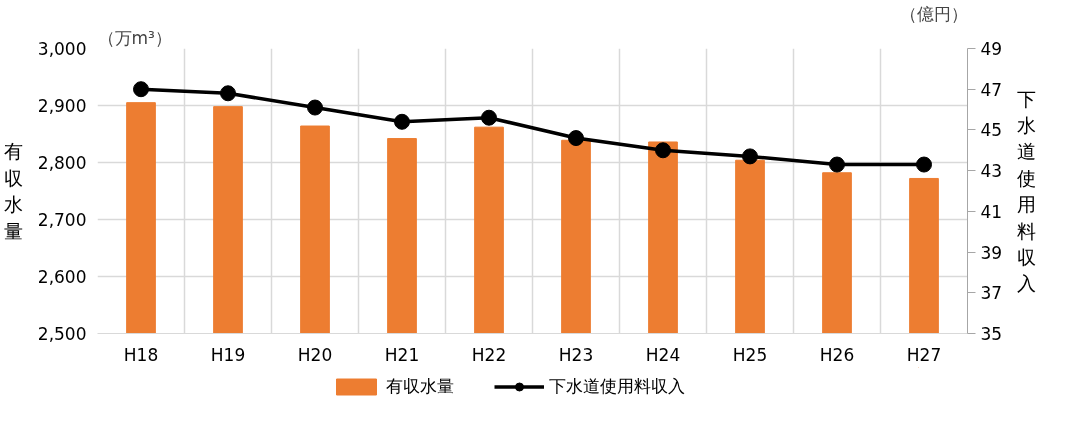  I want to click on text: （万m³）, so click(134, 37).